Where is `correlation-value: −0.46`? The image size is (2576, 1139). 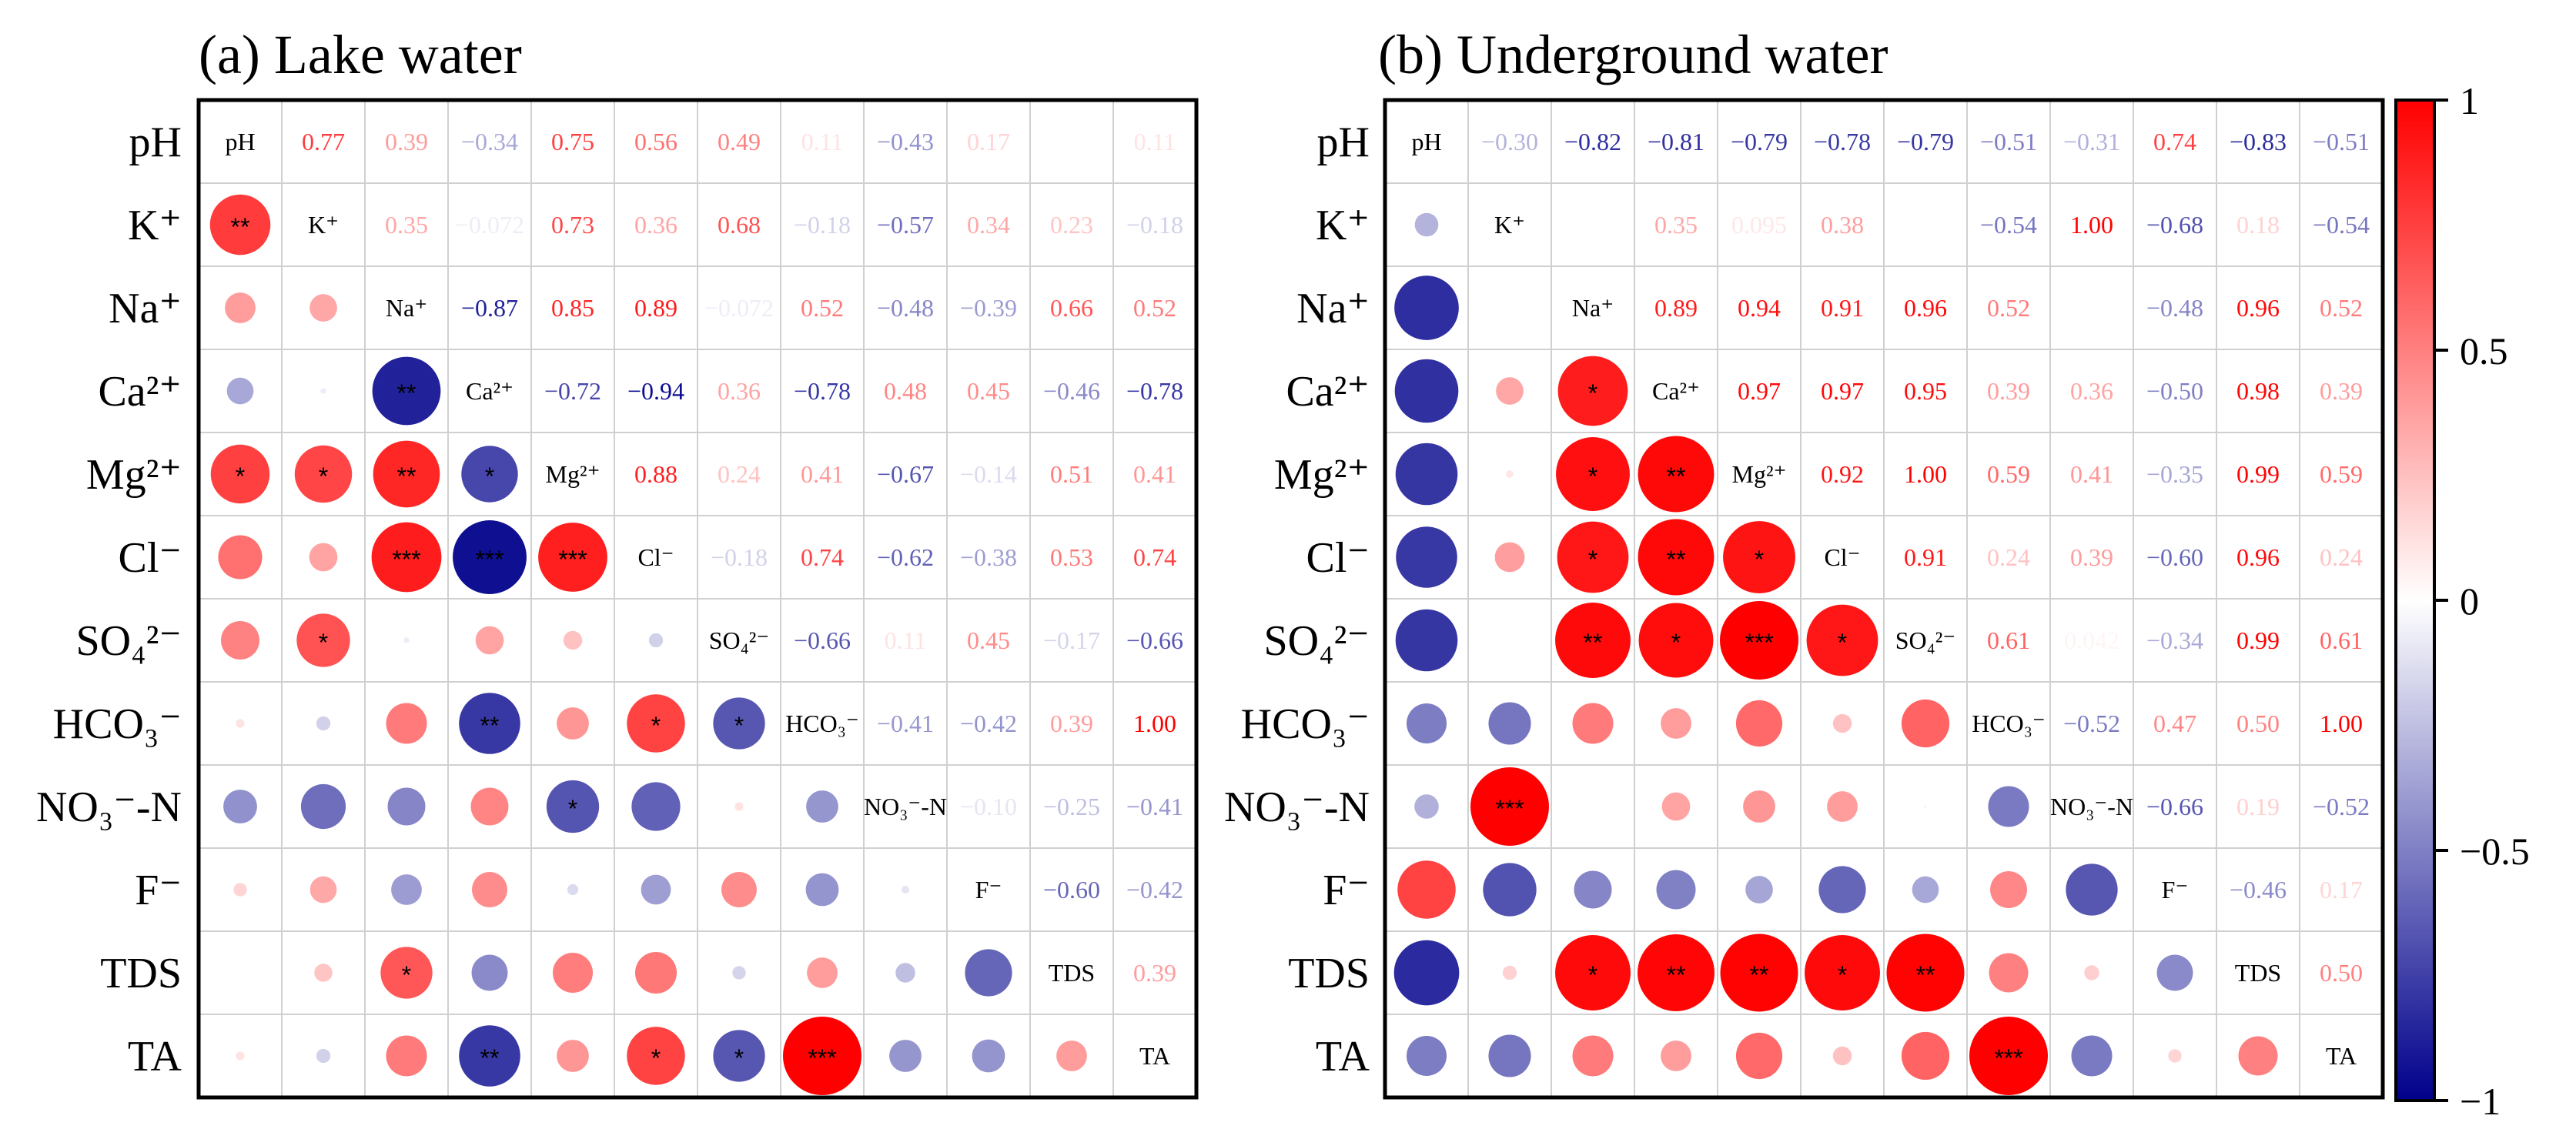 correlation-value: −0.46 is located at coordinates (2259, 890).